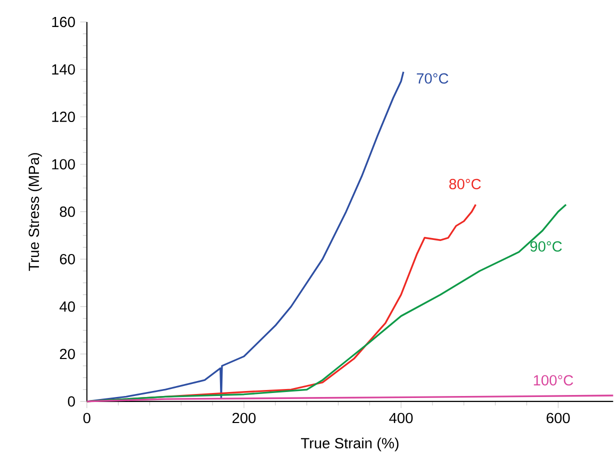 This screenshot has width=614, height=468. What do you see at coordinates (63, 164) in the screenshot?
I see `y-tick-label: 100` at bounding box center [63, 164].